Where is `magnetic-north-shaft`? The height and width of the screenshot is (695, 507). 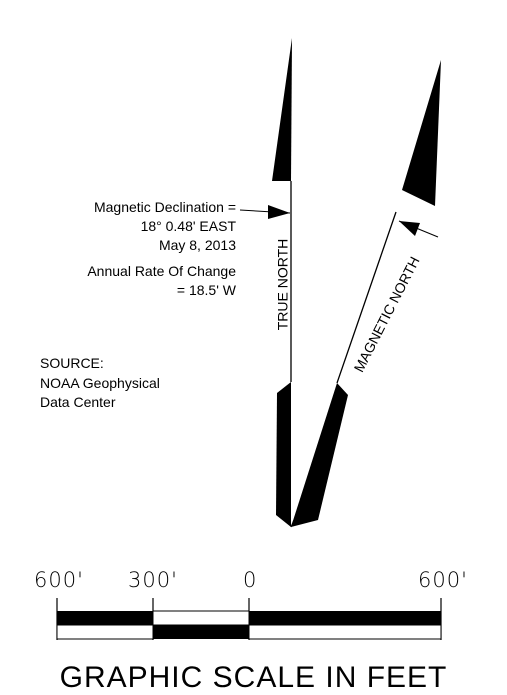 magnetic-north-shaft is located at coordinates (366, 297).